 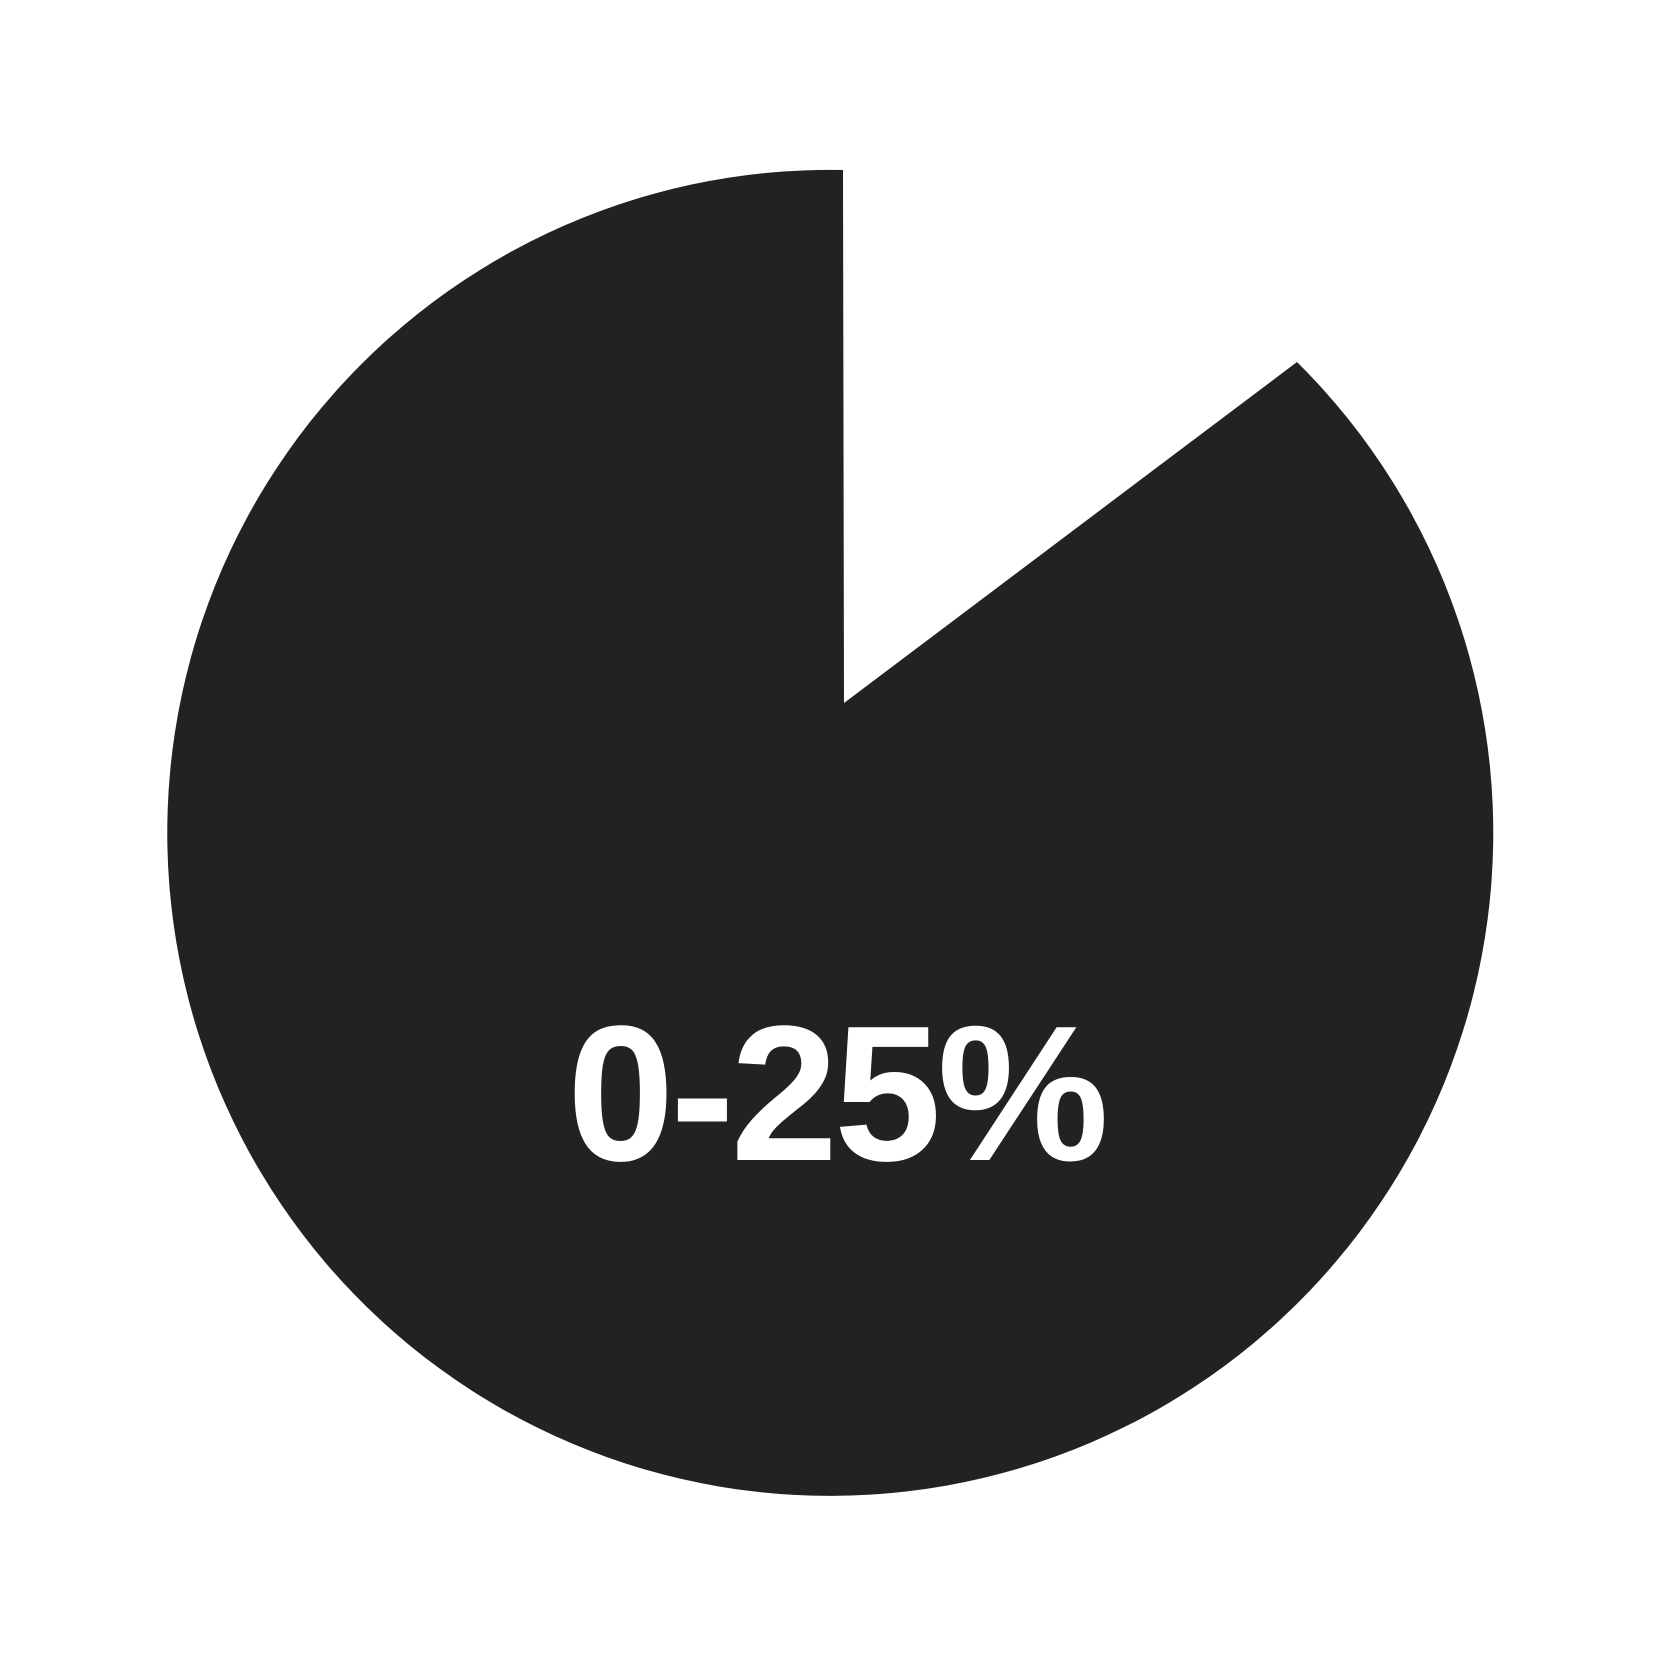 I want to click on pie-label: 0-25%, so click(x=836, y=1093).